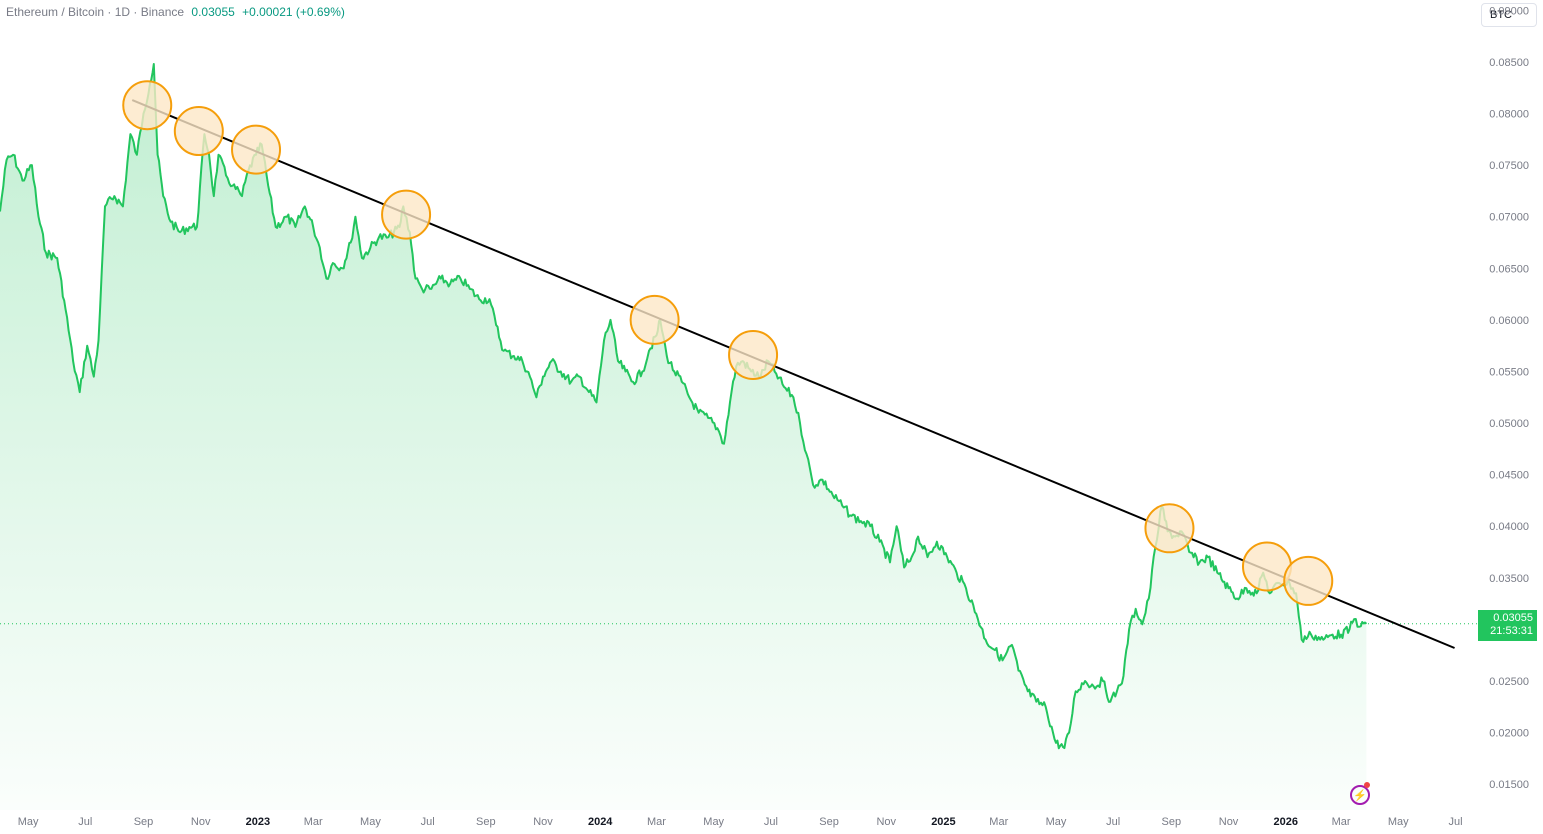 The height and width of the screenshot is (834, 1543). What do you see at coordinates (1511, 631) in the screenshot?
I see `bar-countdown: 21:53:31` at bounding box center [1511, 631].